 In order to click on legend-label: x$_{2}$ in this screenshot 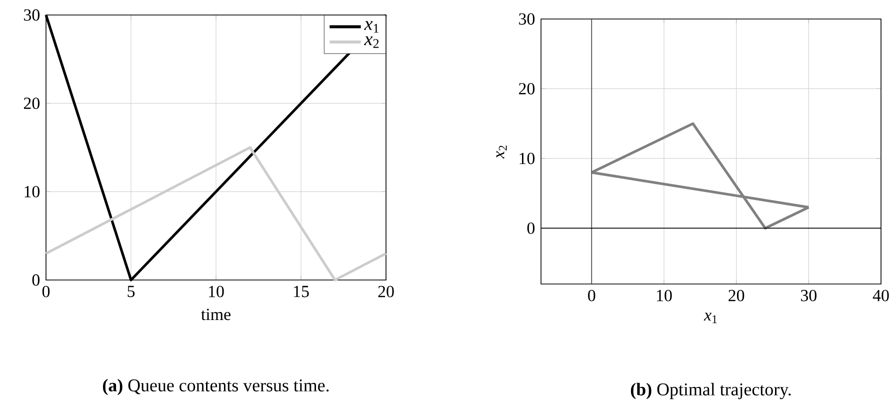, I will do `click(371, 42)`.